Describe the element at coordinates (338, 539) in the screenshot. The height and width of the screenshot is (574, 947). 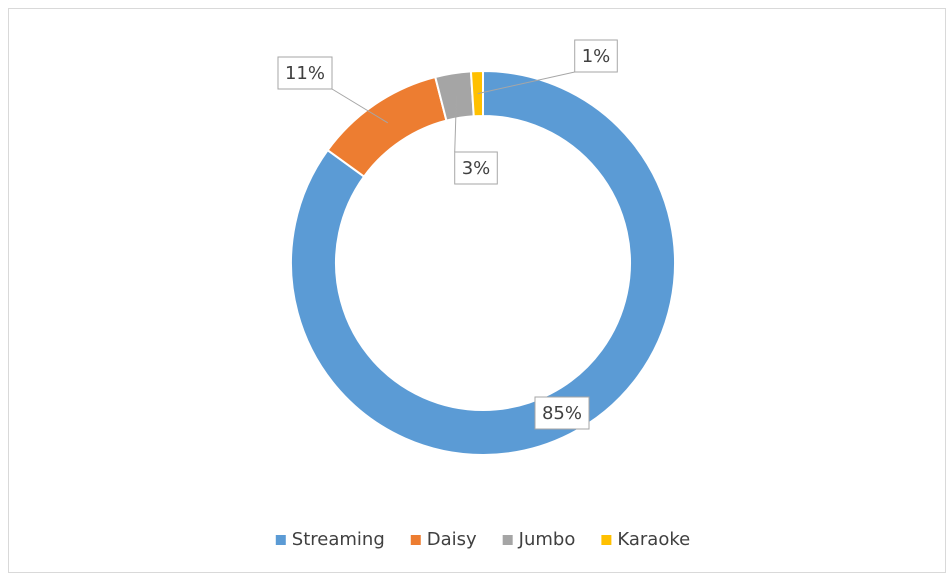
I see `legend-label: Streaming` at that location.